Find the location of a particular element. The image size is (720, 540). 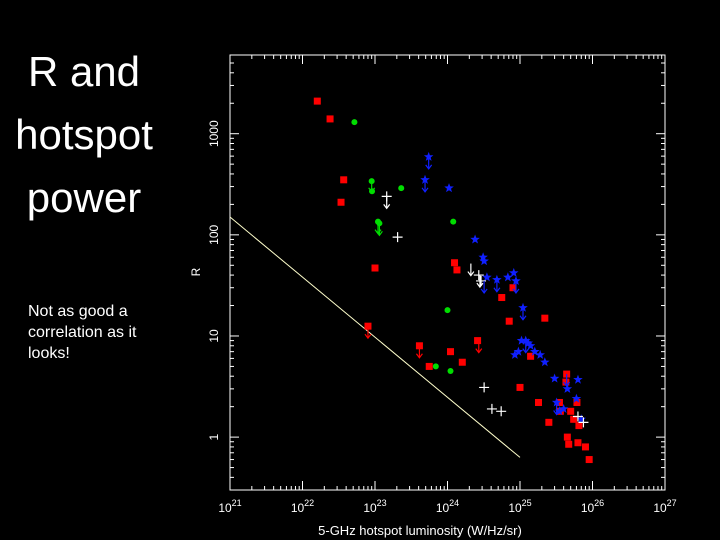

slide-note: Not as good a correlation as it looks! is located at coordinates (82, 332).